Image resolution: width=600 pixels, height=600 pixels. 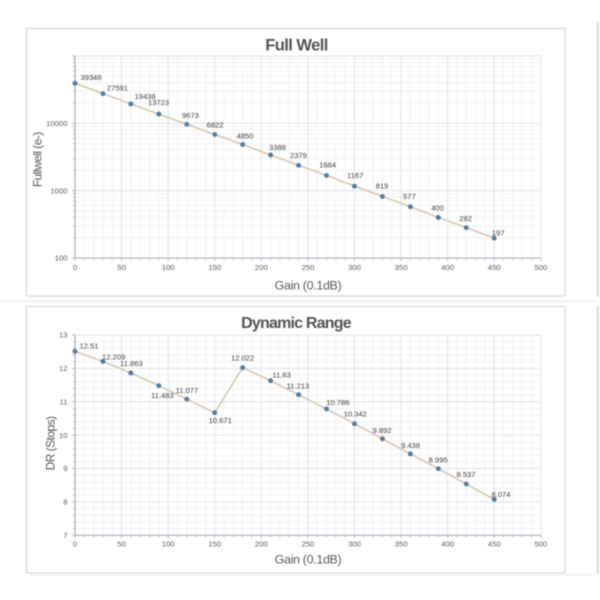 What do you see at coordinates (89, 346) in the screenshot?
I see `svg-text: 12.51` at bounding box center [89, 346].